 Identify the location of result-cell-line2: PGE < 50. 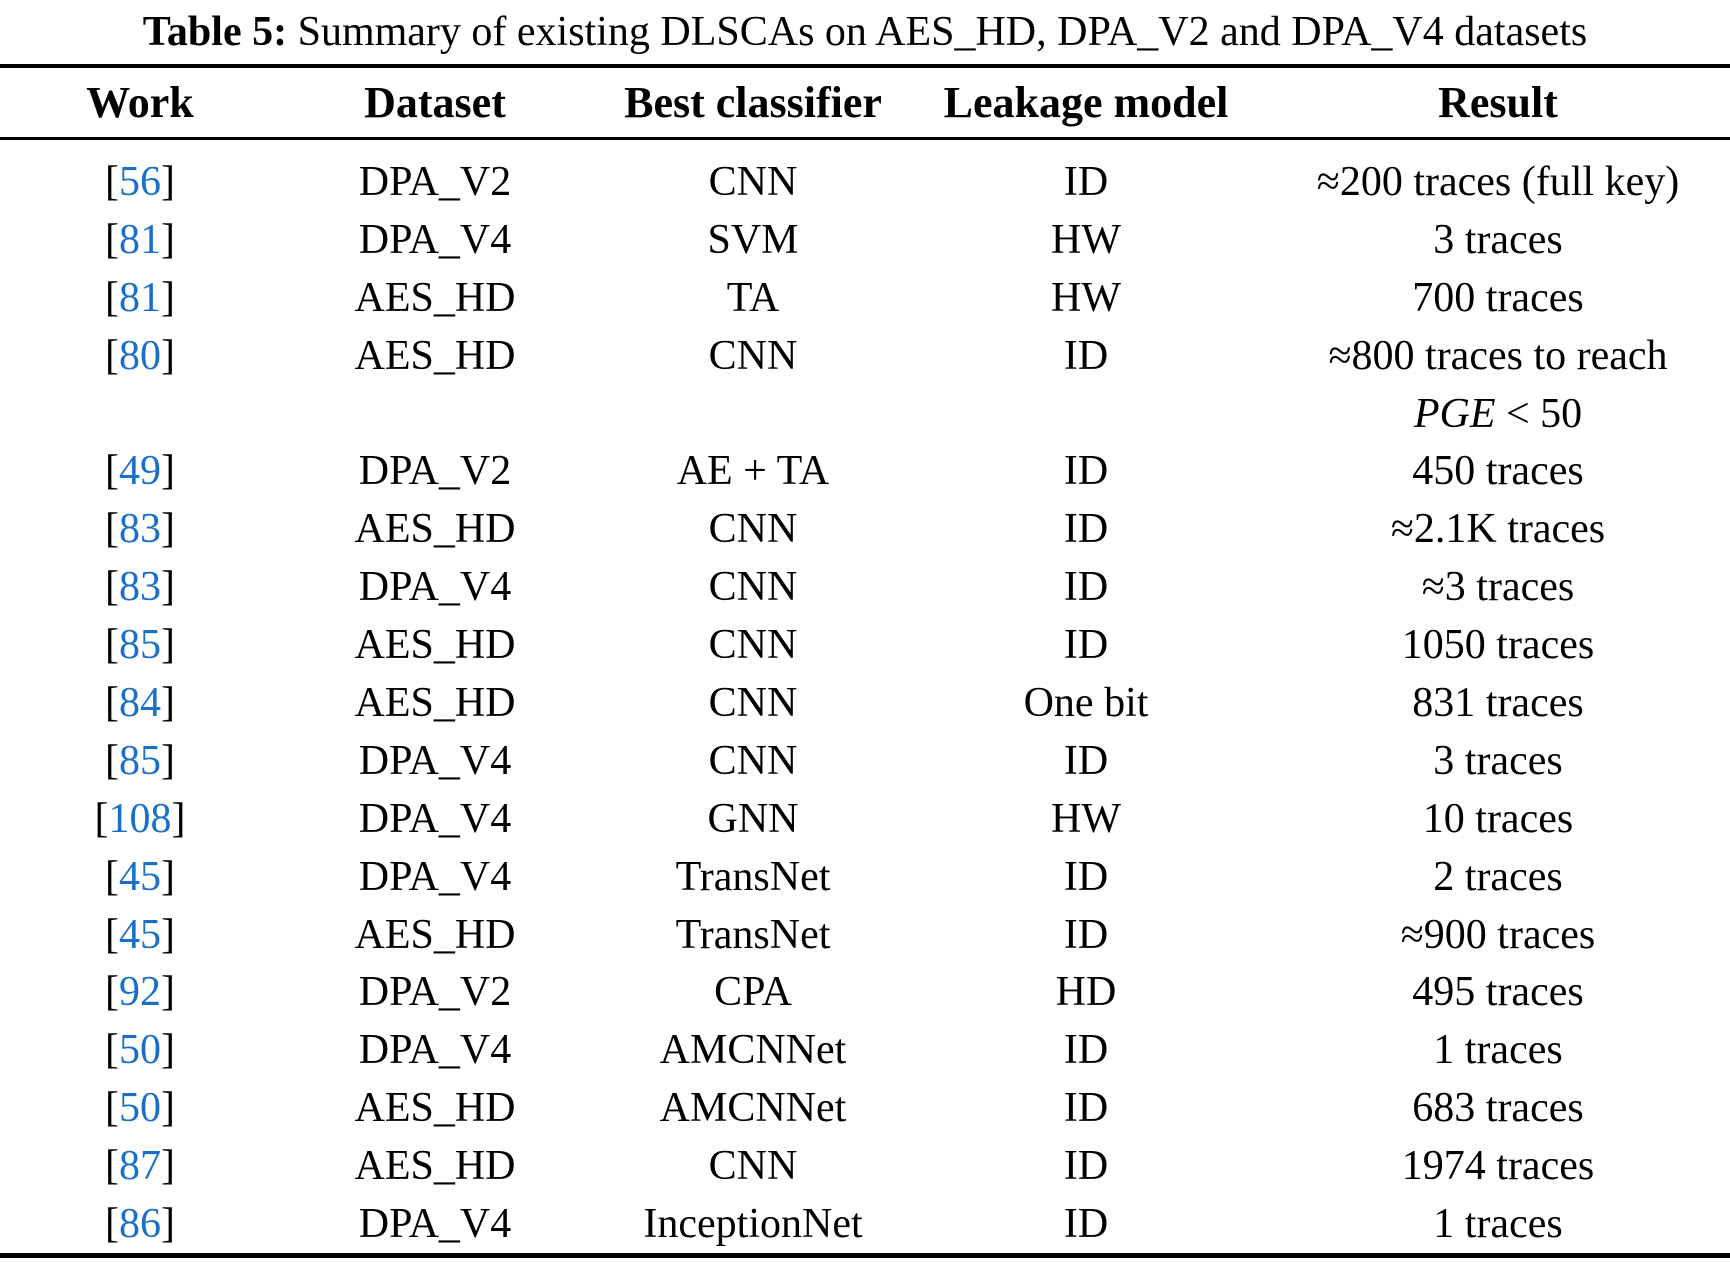
(1498, 414).